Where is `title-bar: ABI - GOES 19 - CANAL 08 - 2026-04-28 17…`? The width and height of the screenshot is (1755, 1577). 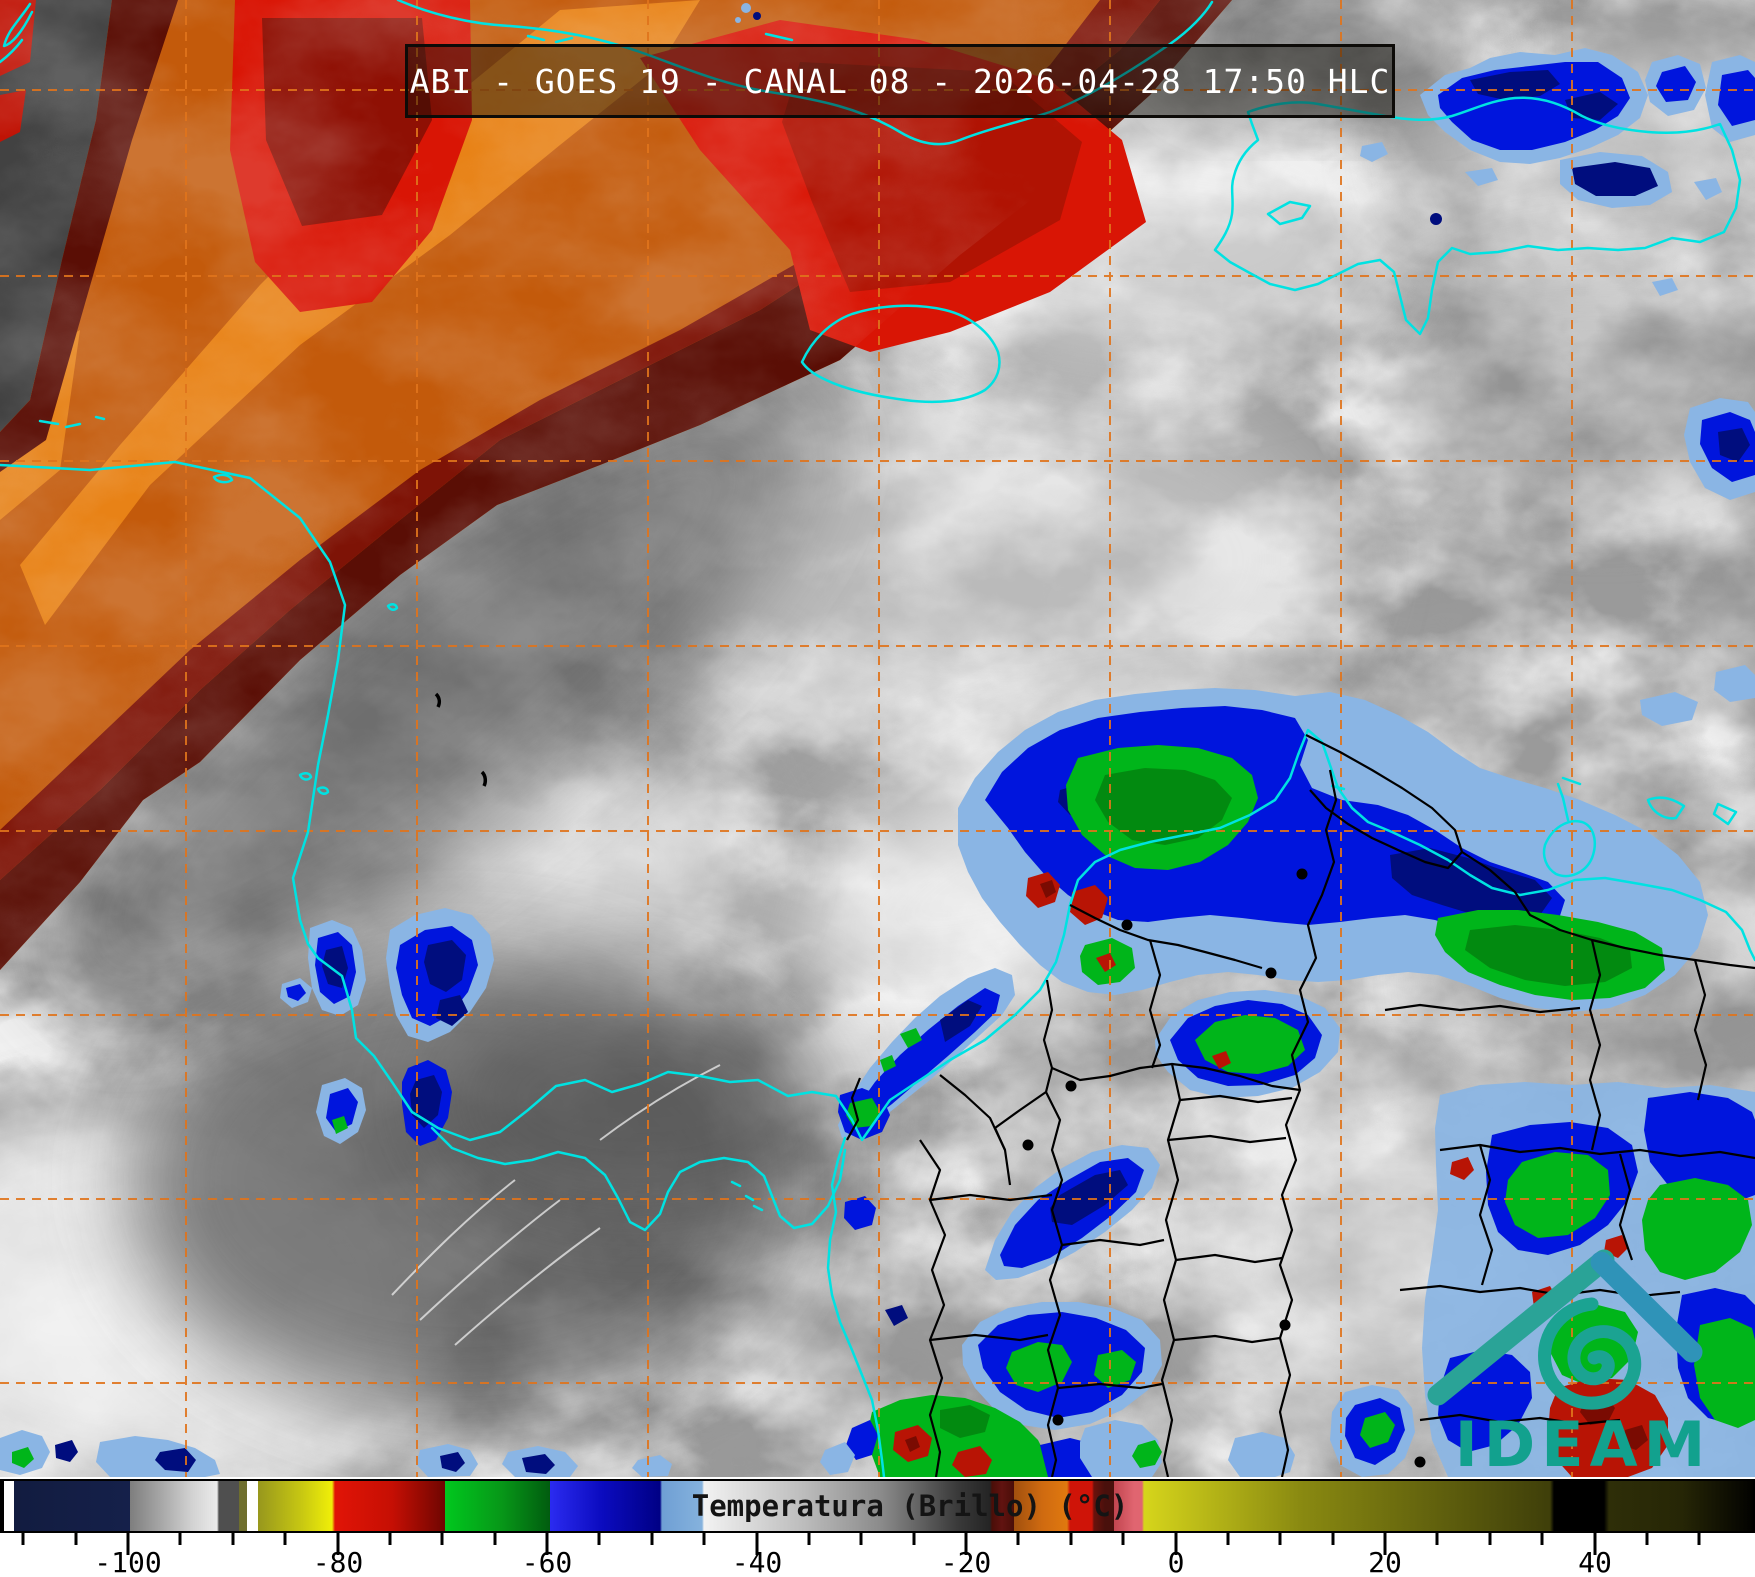 title-bar: ABI - GOES 19 - CANAL 08 - 2026-04-28 17… is located at coordinates (900, 81).